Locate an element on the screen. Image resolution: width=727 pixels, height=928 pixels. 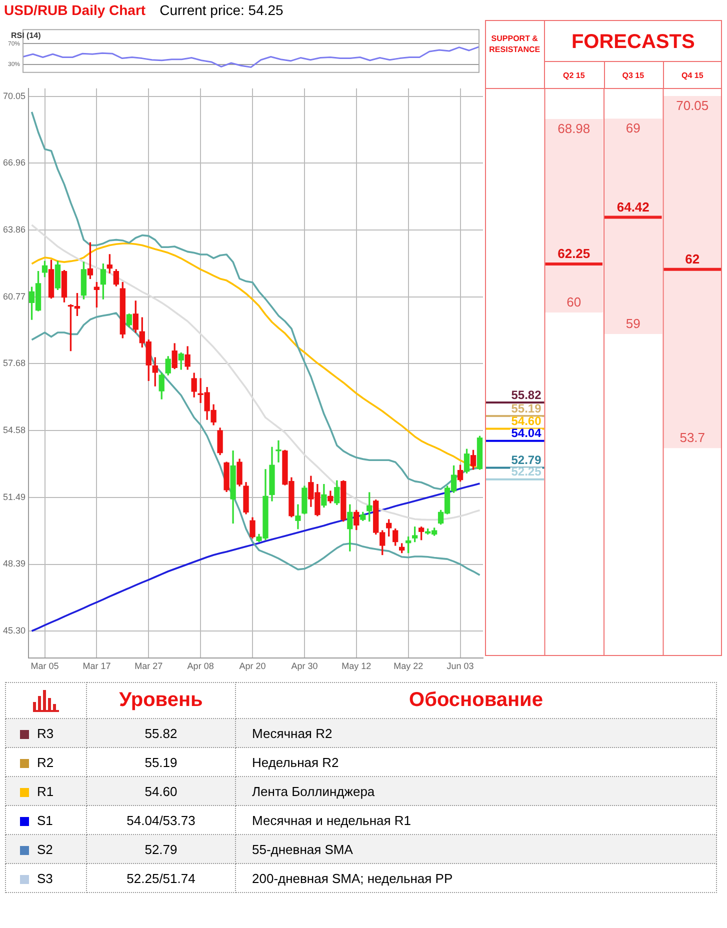
annotation: 53.7 is located at coordinates (693, 438).